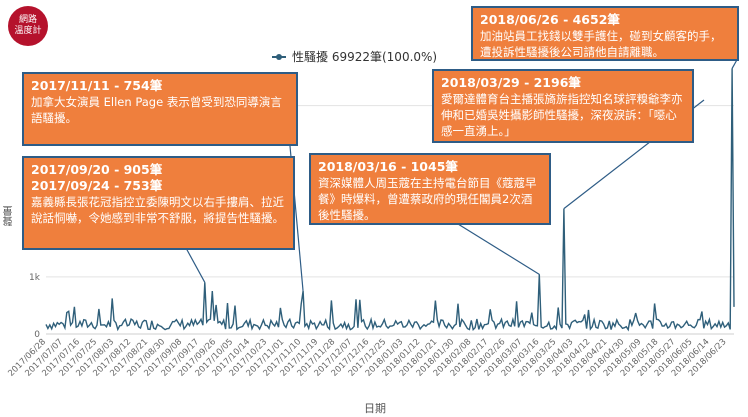 Image resolution: width=748 pixels, height=417 pixels. Describe the element at coordinates (388, 166) in the screenshot. I see `annotation-heading: 2018/03/16 - 1045筆` at that location.